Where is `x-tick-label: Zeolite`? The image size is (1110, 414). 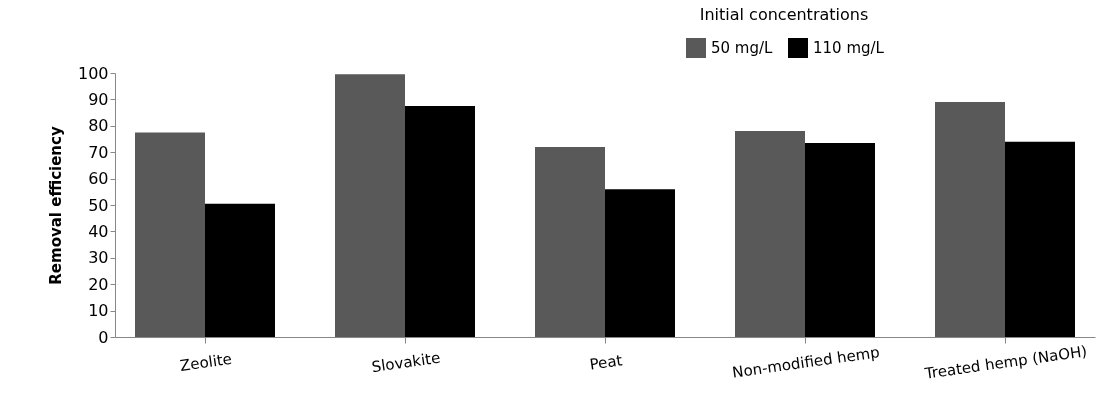 x-tick-label: Zeolite is located at coordinates (206, 362).